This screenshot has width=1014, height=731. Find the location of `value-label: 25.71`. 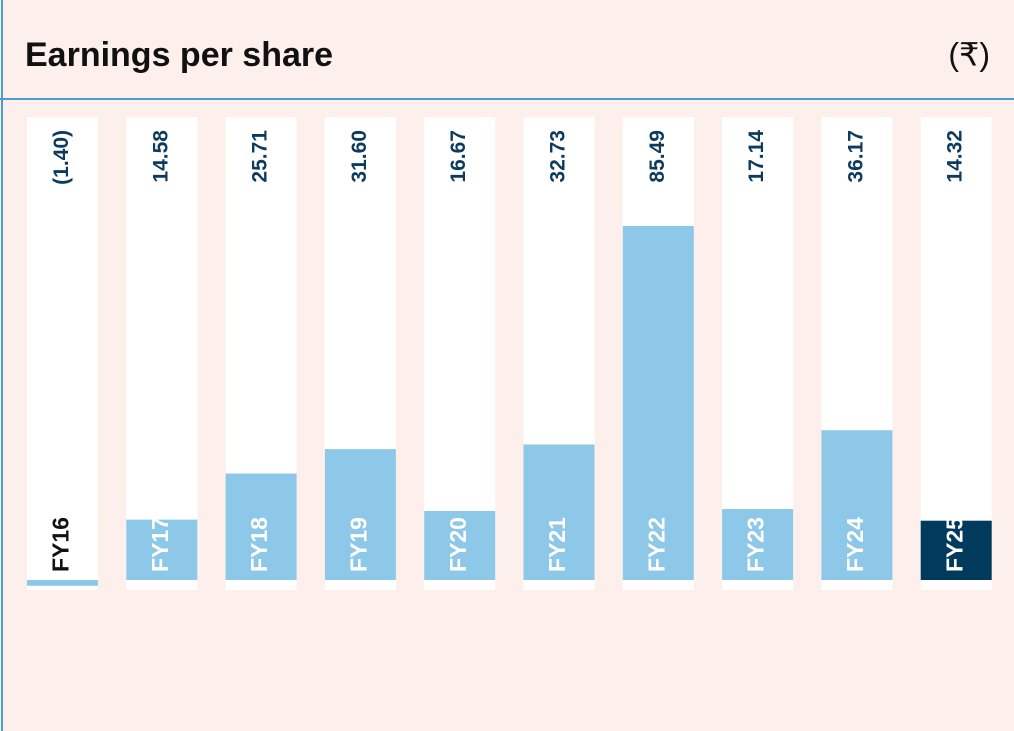

value-label: 25.71 is located at coordinates (260, 156).